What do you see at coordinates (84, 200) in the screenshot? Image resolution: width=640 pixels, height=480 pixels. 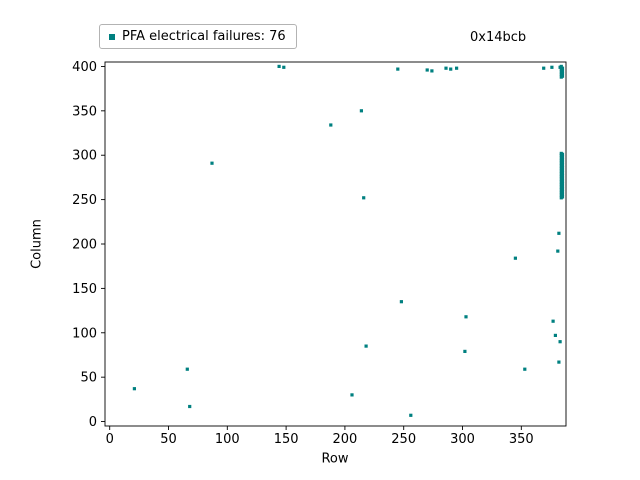 I see `y-tick-label: 250` at bounding box center [84, 200].